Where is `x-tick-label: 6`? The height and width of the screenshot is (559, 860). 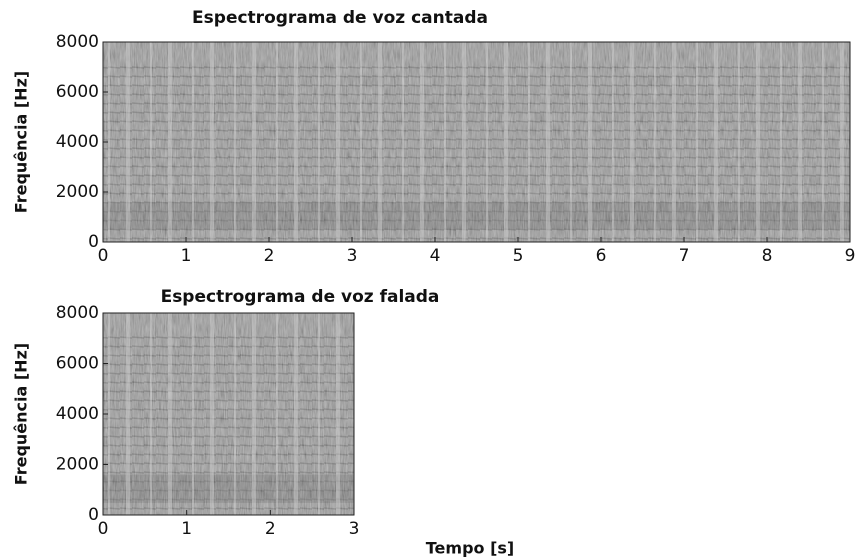
x-tick-label: 6 is located at coordinates (601, 256).